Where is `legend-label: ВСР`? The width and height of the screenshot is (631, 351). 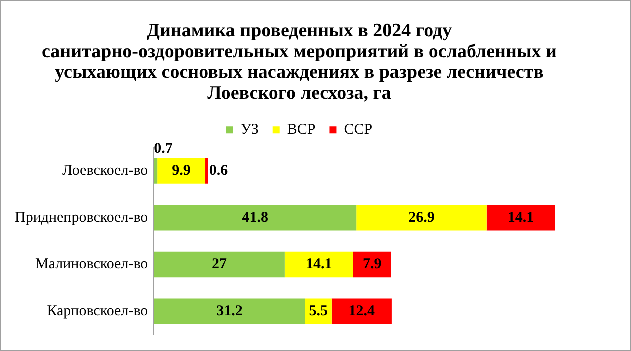 legend-label: ВСР is located at coordinates (301, 130).